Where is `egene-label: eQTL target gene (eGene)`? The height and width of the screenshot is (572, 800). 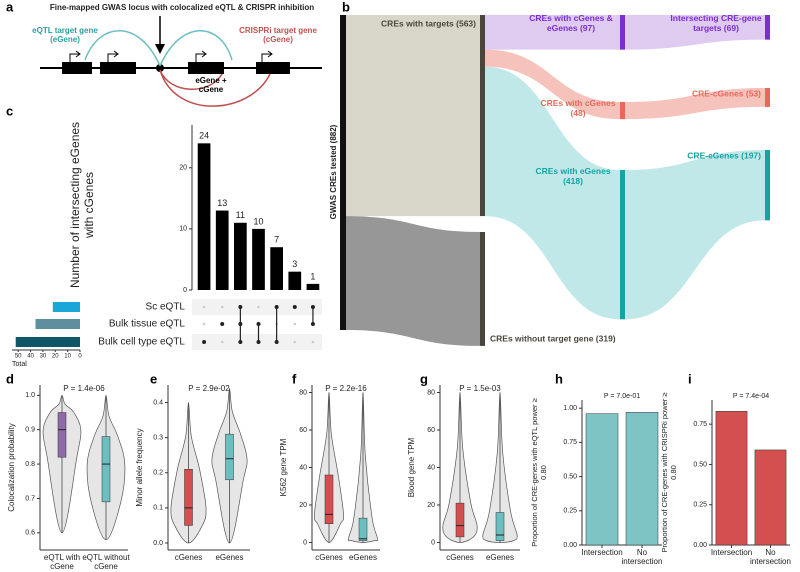 egene-label: eQTL target gene (eGene) is located at coordinates (65, 35).